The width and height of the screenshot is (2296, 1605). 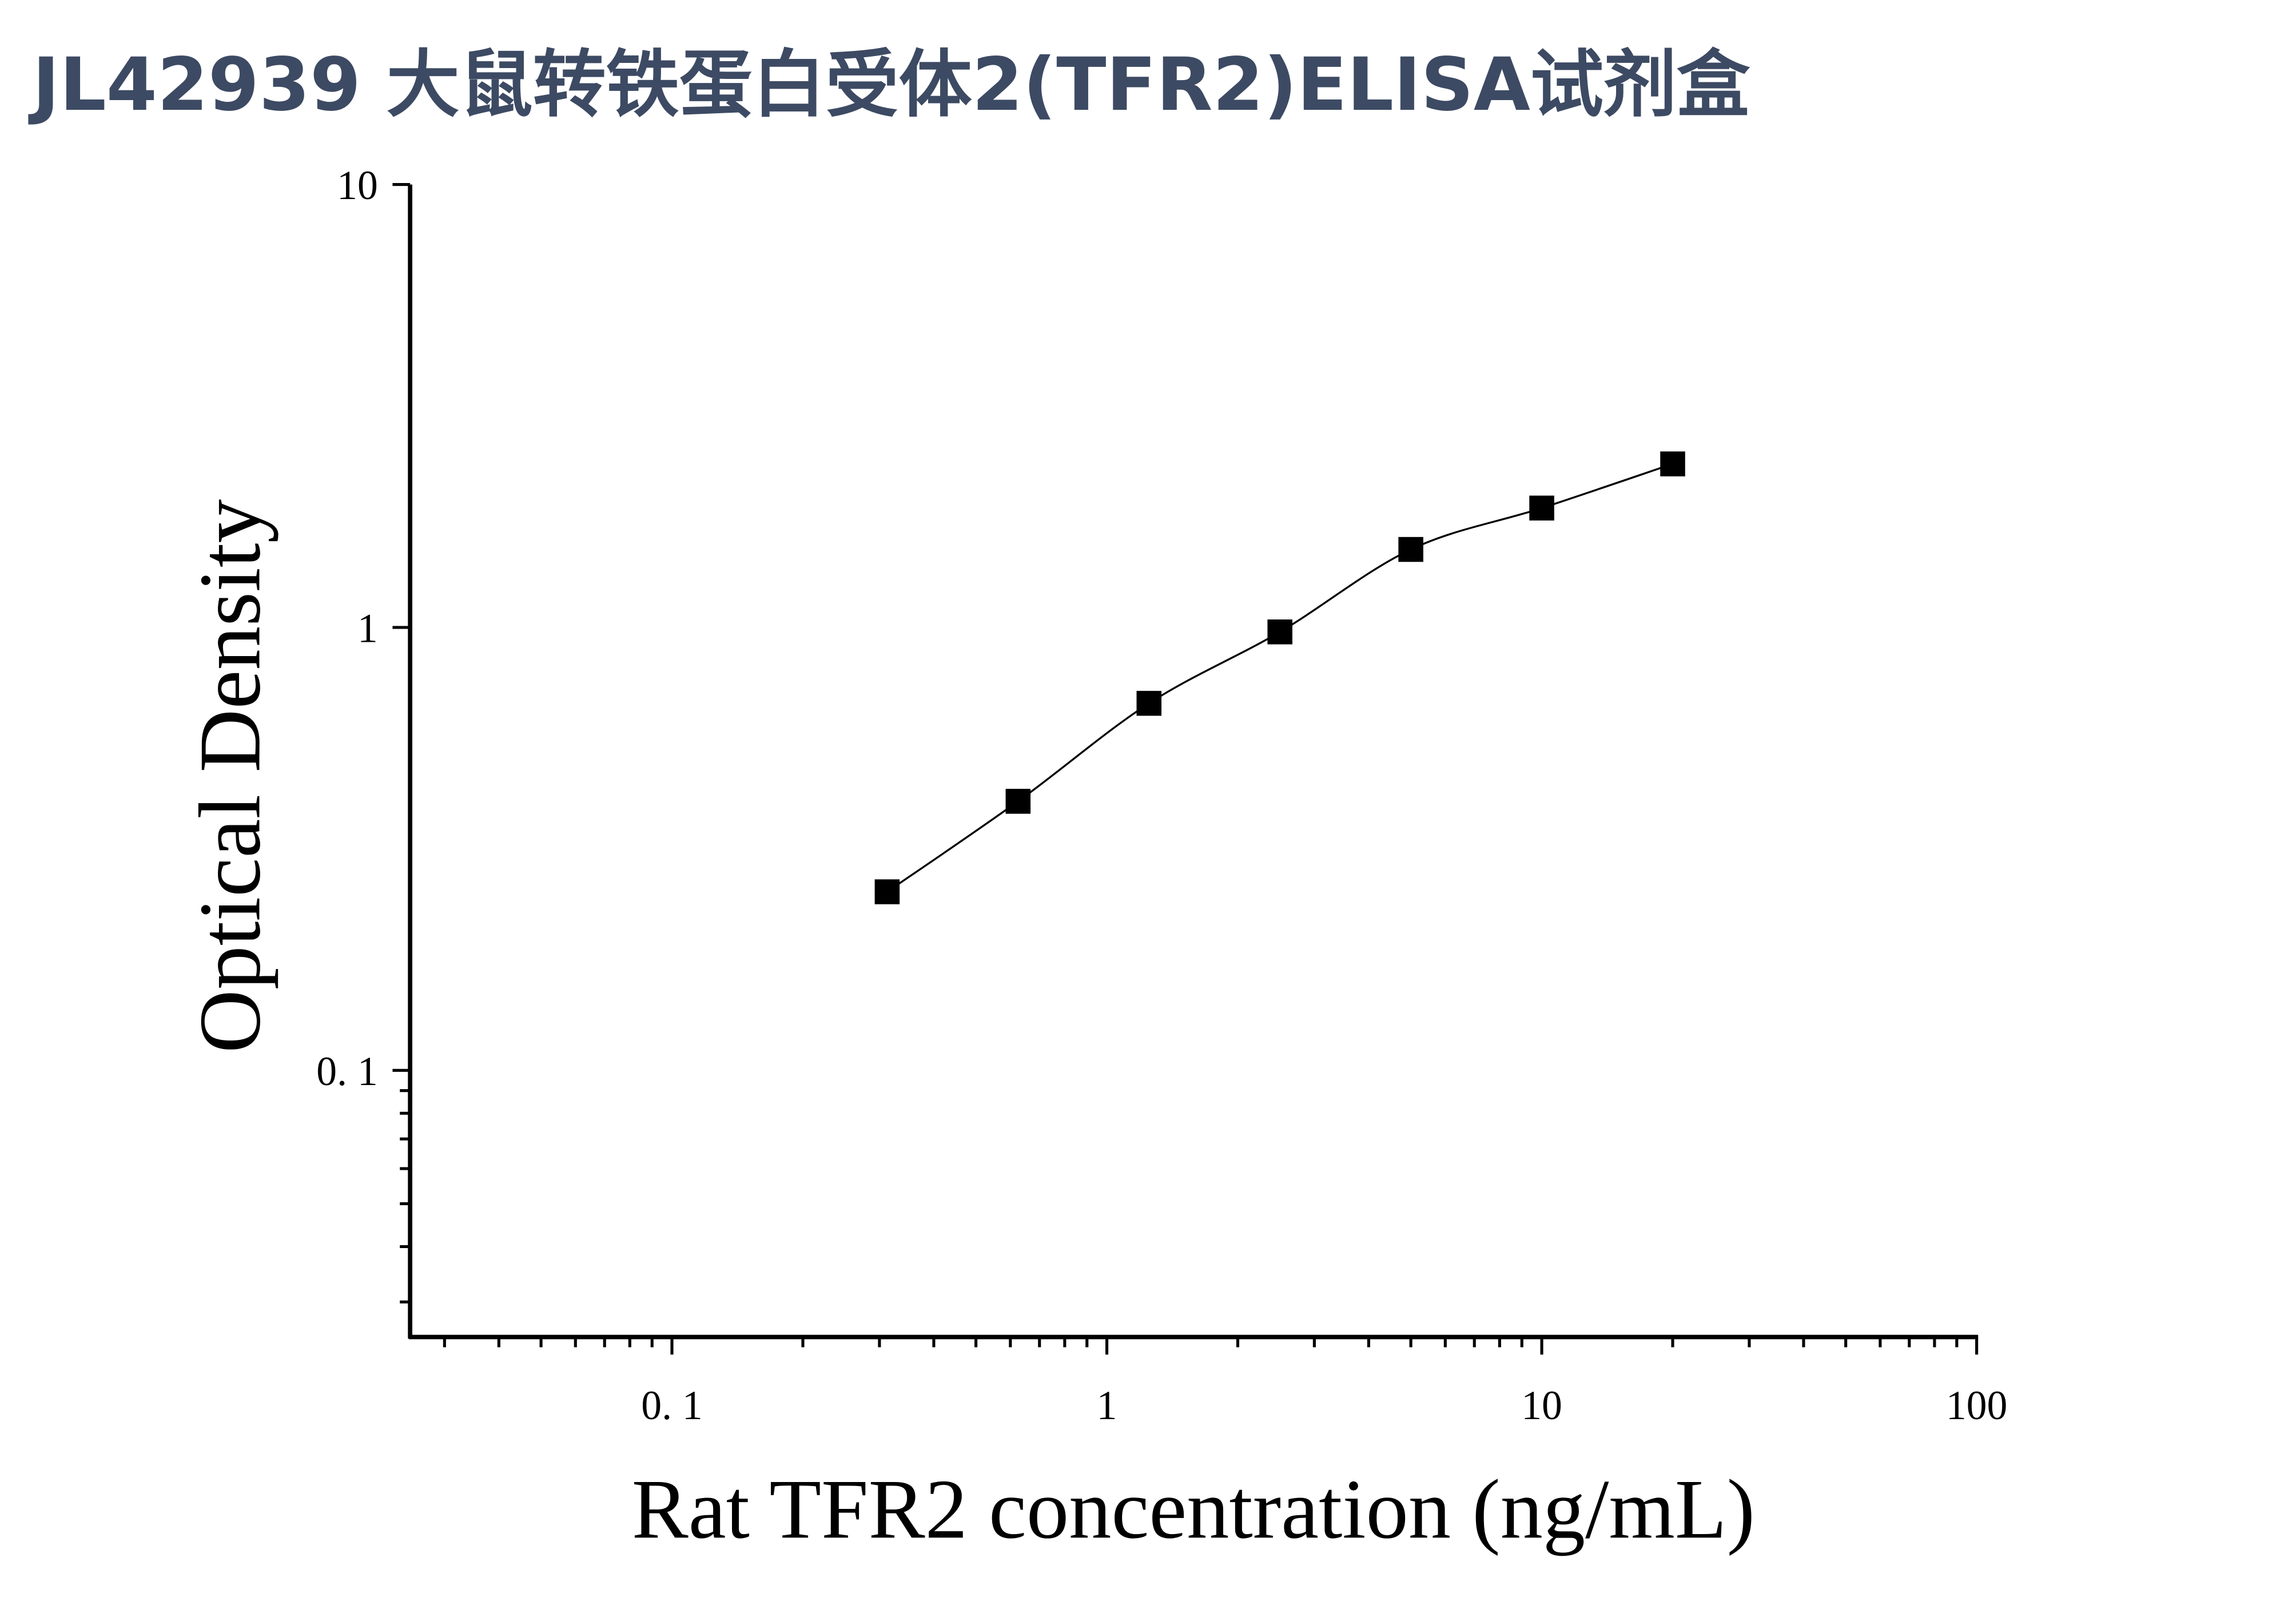 I want to click on x-axis-label: Rat TFR2 concentration (ng/mL), so click(x=1194, y=1509).